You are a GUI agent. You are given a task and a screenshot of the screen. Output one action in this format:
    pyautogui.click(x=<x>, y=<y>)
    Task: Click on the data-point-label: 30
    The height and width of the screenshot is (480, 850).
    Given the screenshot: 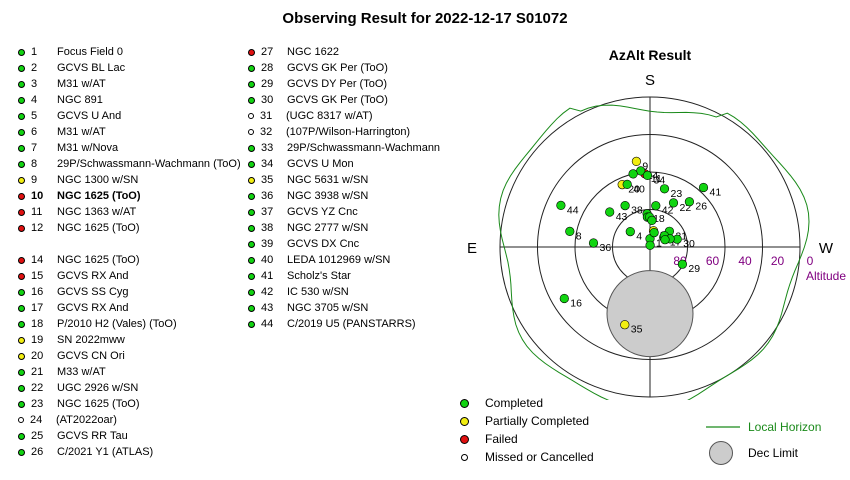 What is the action you would take?
    pyautogui.click(x=689, y=244)
    